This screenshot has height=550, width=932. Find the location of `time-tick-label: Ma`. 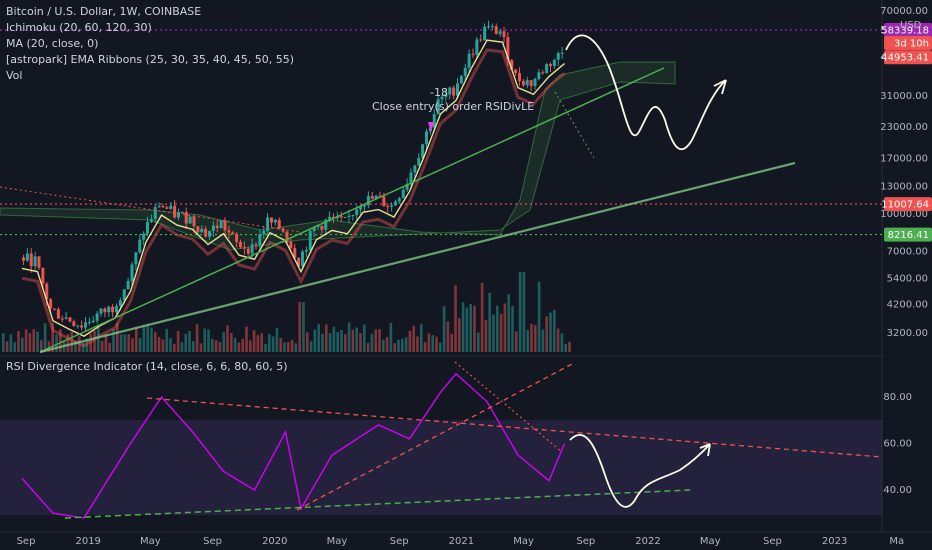

time-tick-label: Ma is located at coordinates (896, 541).